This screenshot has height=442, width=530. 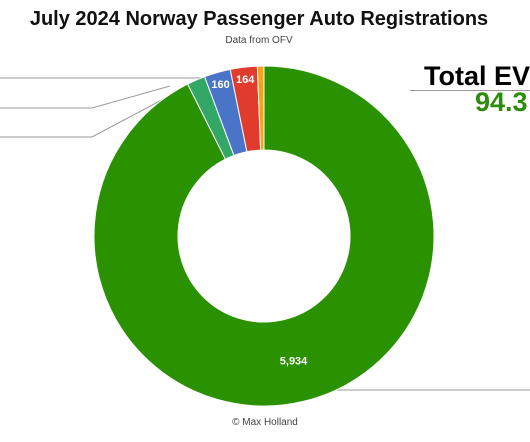 I want to click on ev-annotation-label: Total EV, so click(x=477, y=76).